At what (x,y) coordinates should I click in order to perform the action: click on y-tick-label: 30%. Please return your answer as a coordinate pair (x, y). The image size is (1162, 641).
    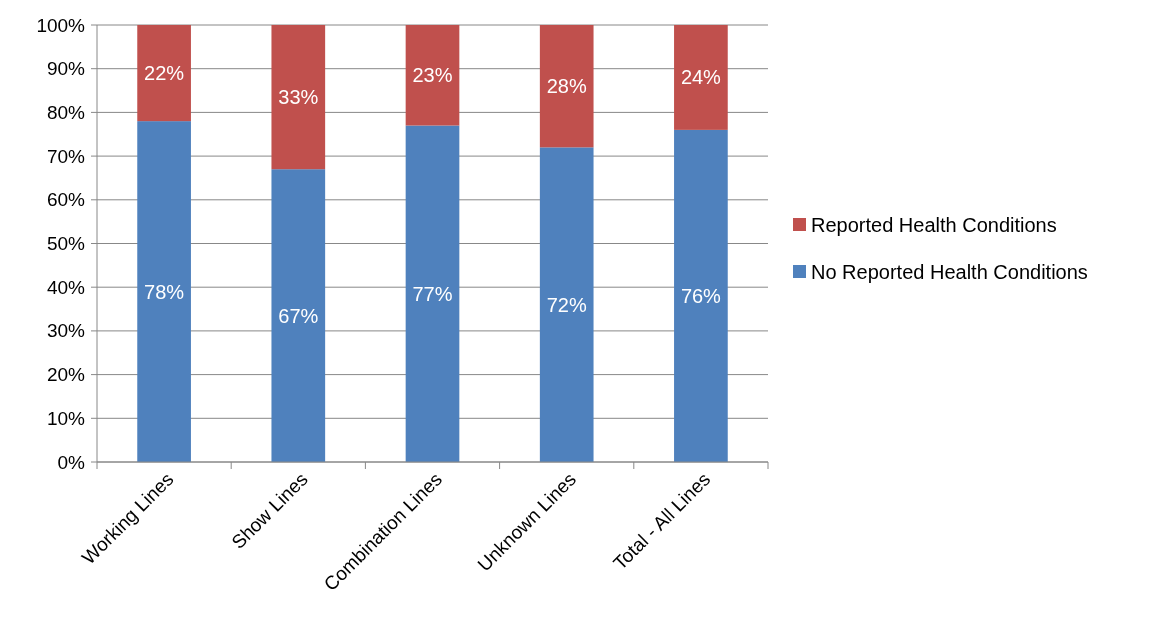
    Looking at the image, I should click on (66, 331).